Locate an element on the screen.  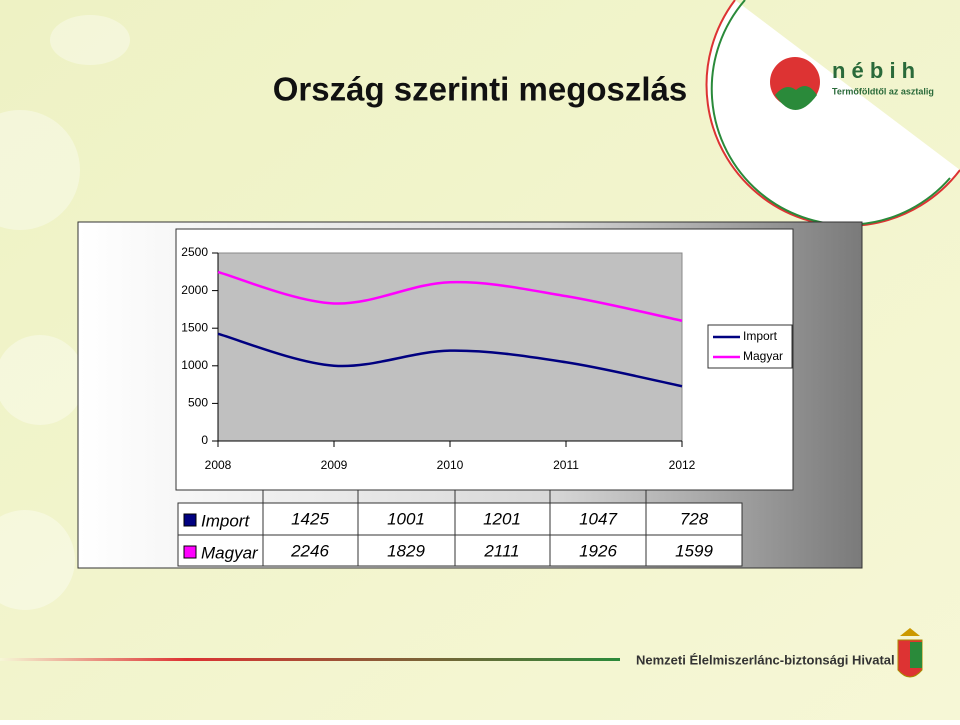
legend-label: Magyar is located at coordinates (763, 356).